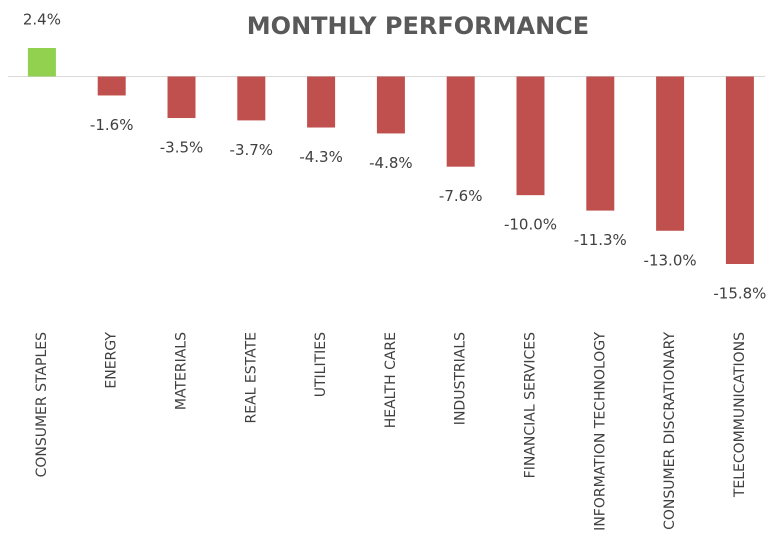 This screenshot has width=770, height=559. Describe the element at coordinates (321, 364) in the screenshot. I see `x-tick-label: UTILITIES` at that location.